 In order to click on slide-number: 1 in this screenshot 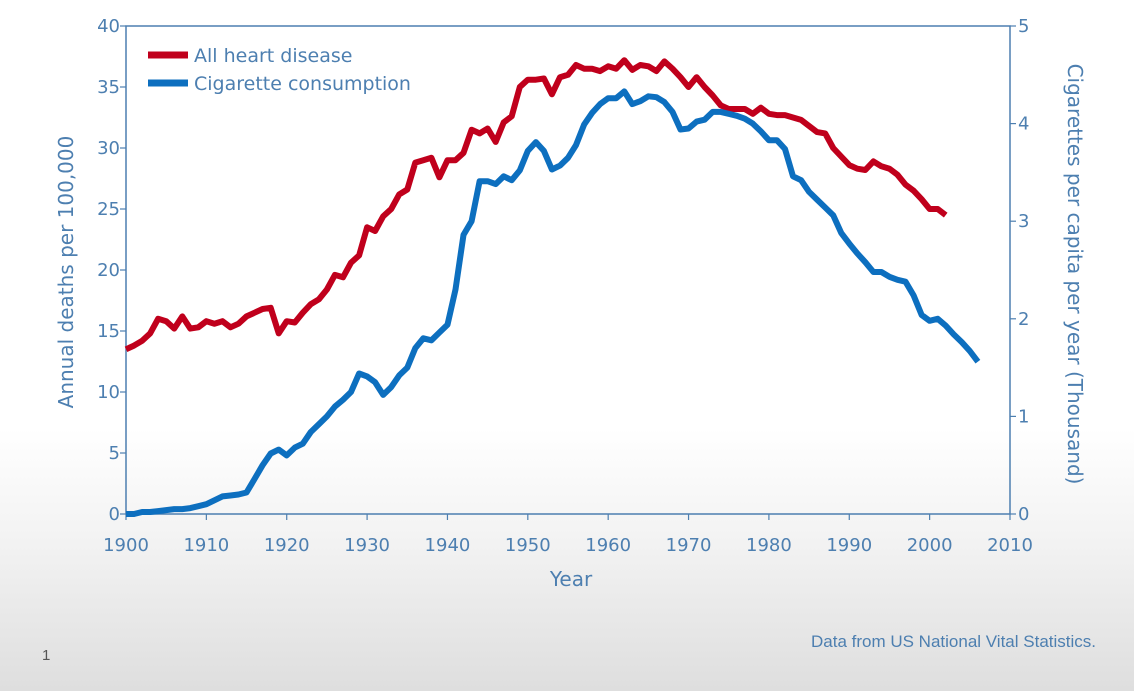, I will do `click(46, 655)`.